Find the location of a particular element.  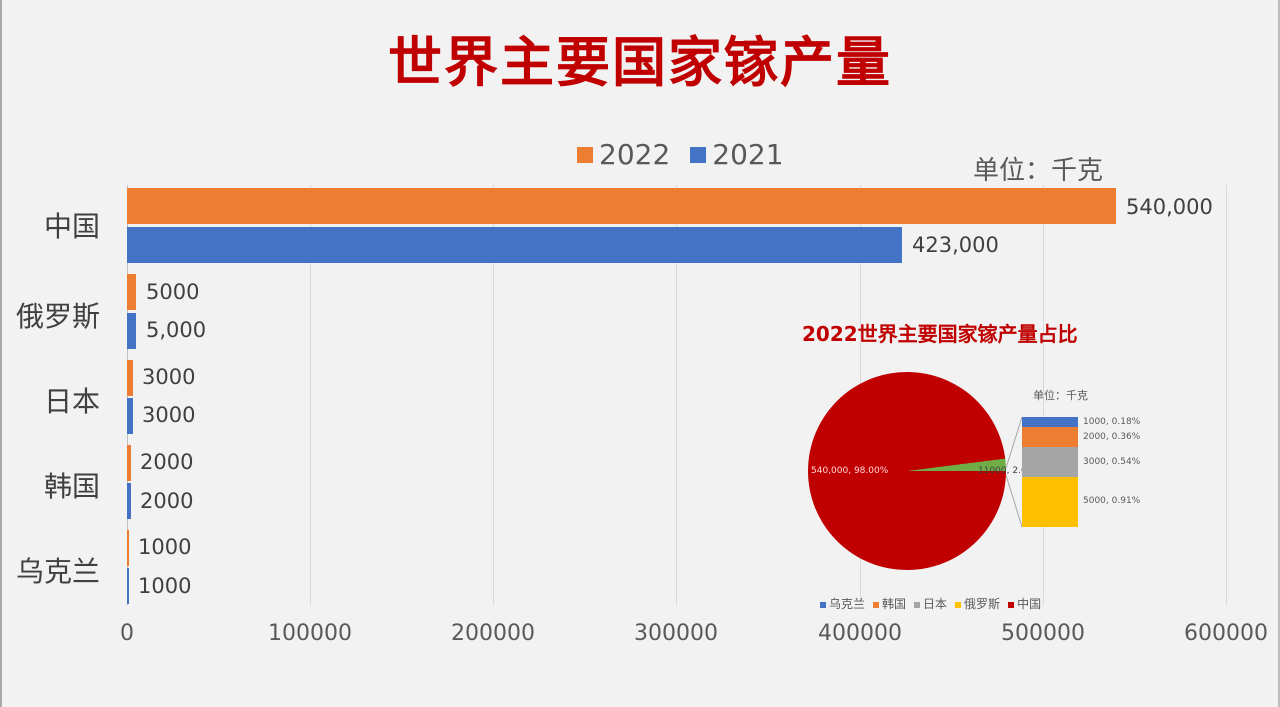

chart-title: 世界主要国家镓产量 is located at coordinates (640, 62).